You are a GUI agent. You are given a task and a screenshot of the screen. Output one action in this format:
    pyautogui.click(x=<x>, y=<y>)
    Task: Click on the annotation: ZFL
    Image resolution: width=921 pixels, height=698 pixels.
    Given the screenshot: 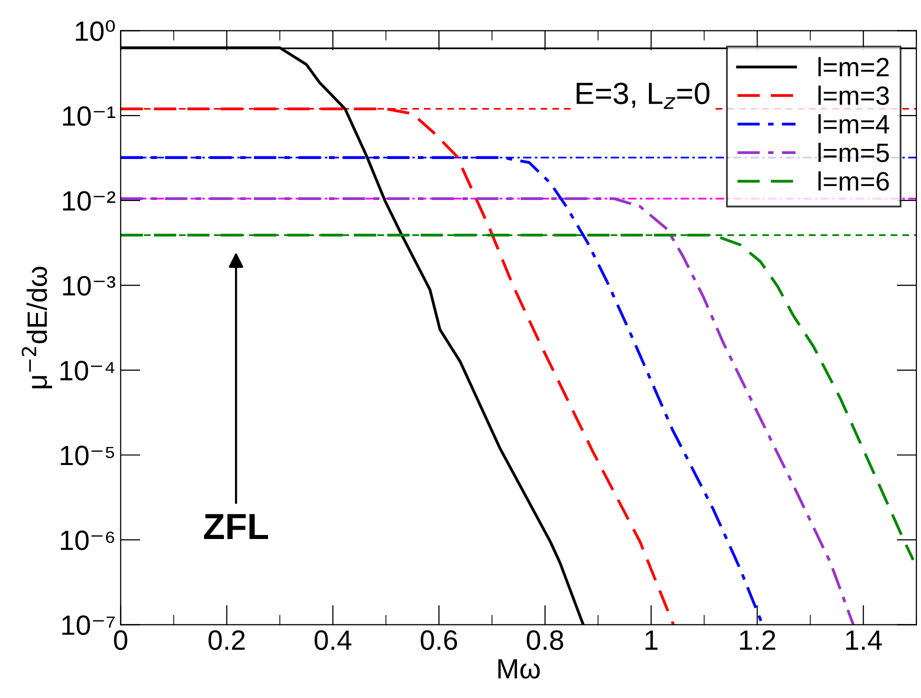 What is the action you would take?
    pyautogui.click(x=236, y=527)
    